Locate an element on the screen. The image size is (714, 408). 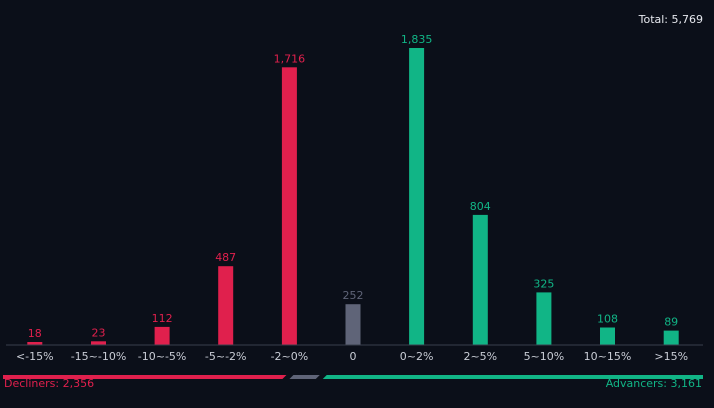
decliners-count-label: Decliners: 2,356 is located at coordinates (49, 383).